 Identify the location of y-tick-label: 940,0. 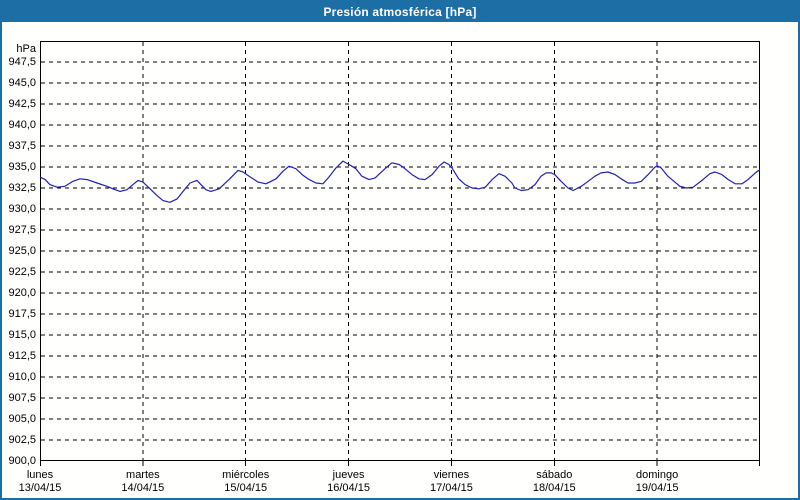
(22, 125).